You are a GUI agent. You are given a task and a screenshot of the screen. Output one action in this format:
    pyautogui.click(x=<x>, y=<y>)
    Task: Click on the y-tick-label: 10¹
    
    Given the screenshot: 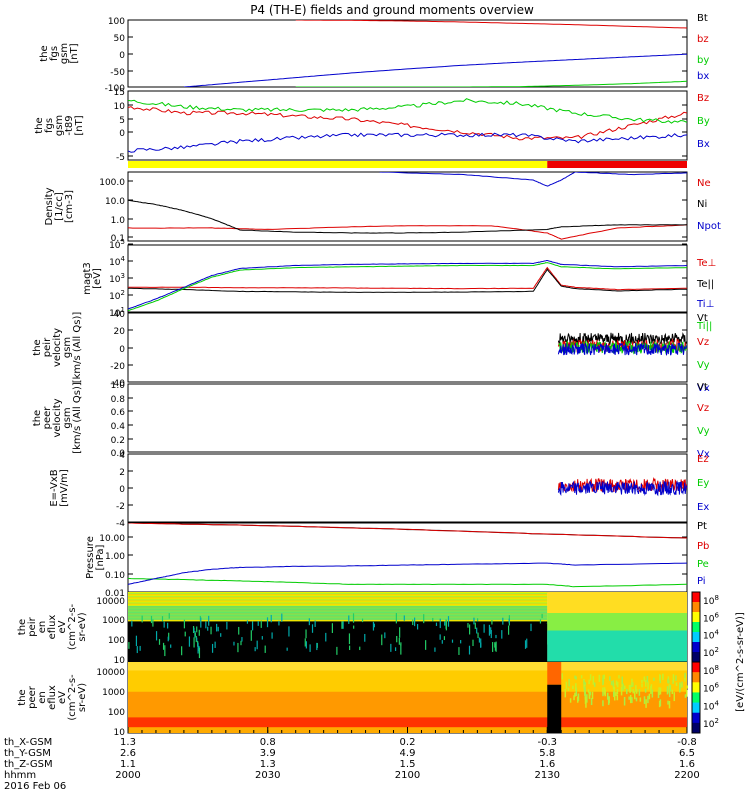 What is the action you would take?
    pyautogui.click(x=117, y=312)
    